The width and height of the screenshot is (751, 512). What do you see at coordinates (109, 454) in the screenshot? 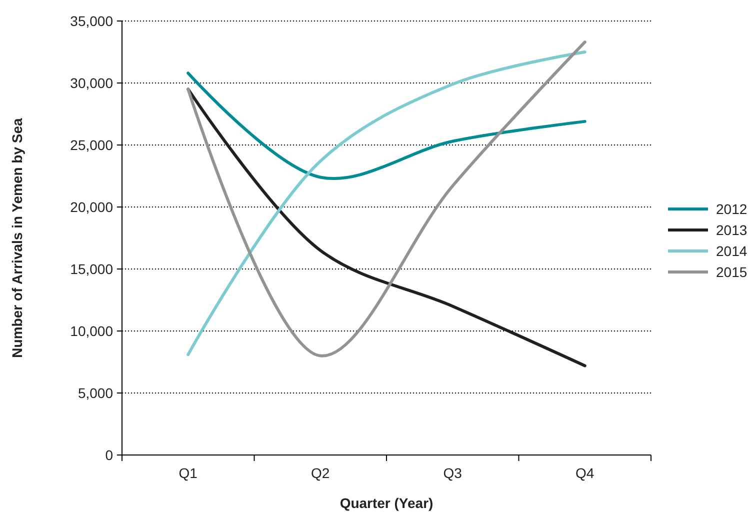
I see `y-tick-label: 0` at bounding box center [109, 454].